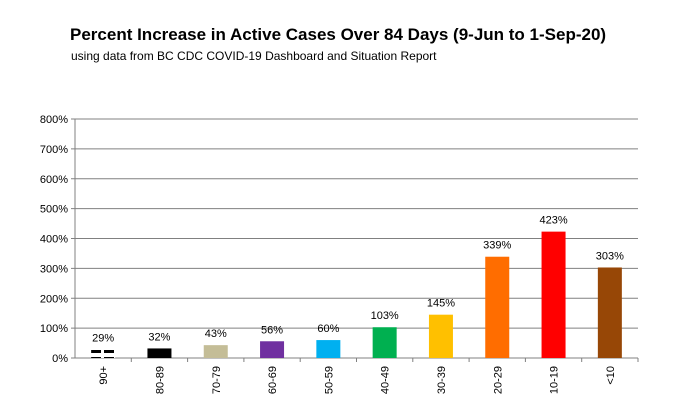  Describe the element at coordinates (54, 150) in the screenshot. I see `y-tick-label: 700%` at that location.